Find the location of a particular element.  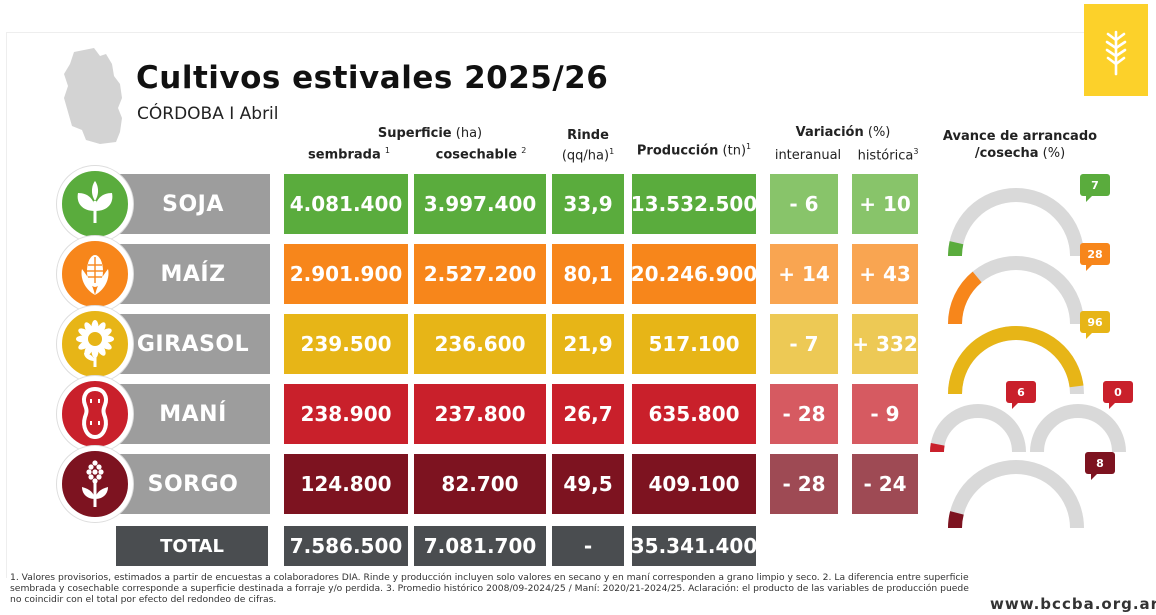

maiz-rinde-cell: 80,1 is located at coordinates (588, 274).